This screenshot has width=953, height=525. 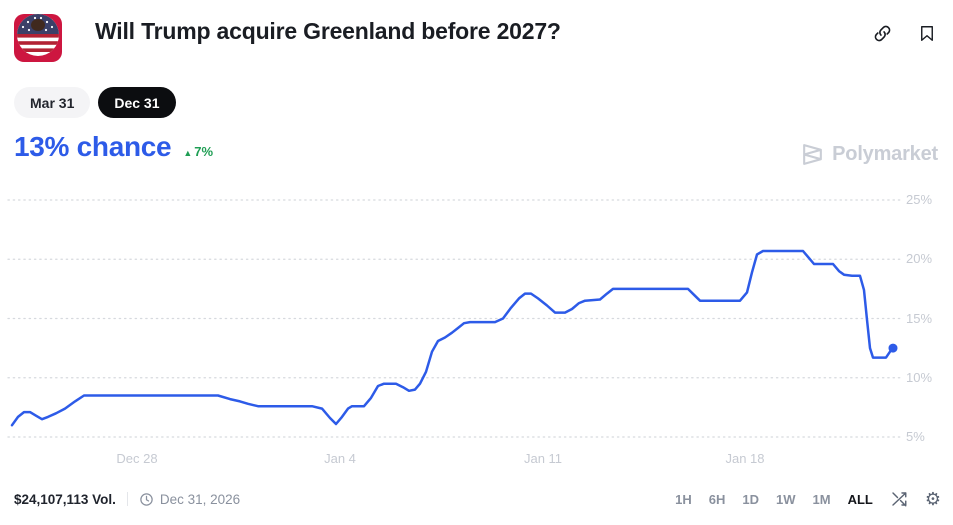 What do you see at coordinates (882, 33) in the screenshot?
I see `link-icon` at bounding box center [882, 33].